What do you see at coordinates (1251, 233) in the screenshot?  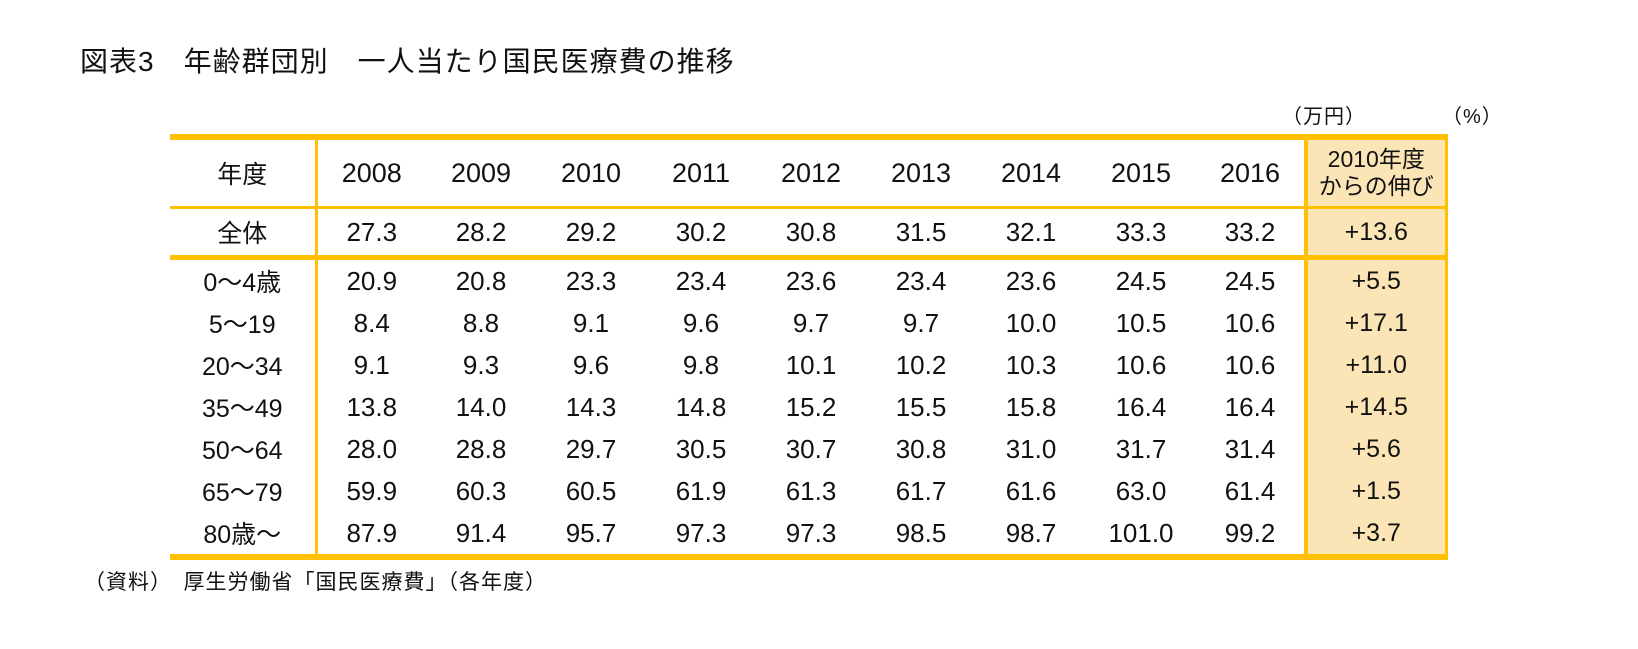 I see `value-cell: 33.2` at bounding box center [1251, 233].